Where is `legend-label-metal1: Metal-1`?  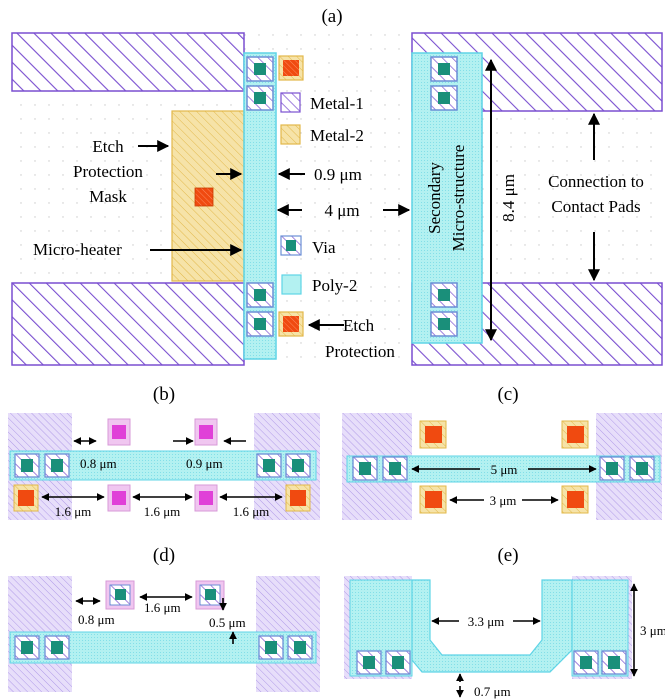 legend-label-metal1: Metal-1 is located at coordinates (337, 103).